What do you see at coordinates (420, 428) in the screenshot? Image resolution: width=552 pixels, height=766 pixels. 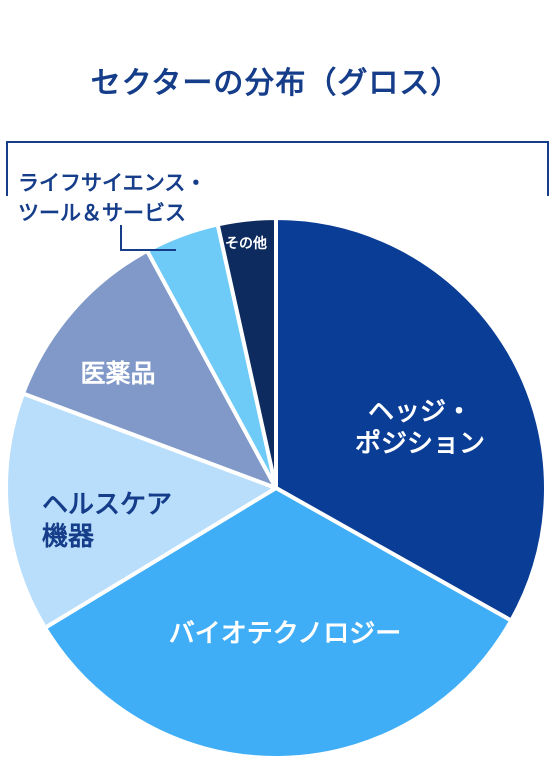 I see `slice-label-0: ヘッジ・ポジション` at bounding box center [420, 428].